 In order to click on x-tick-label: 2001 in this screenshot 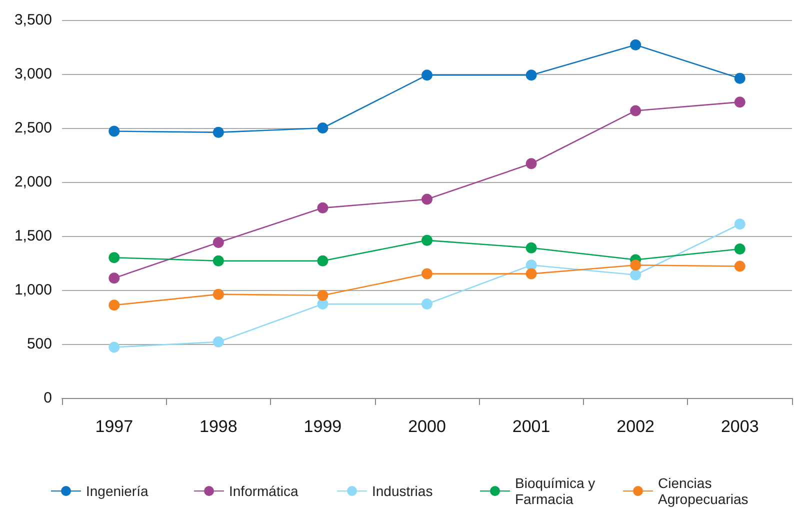, I will do `click(531, 426)`.